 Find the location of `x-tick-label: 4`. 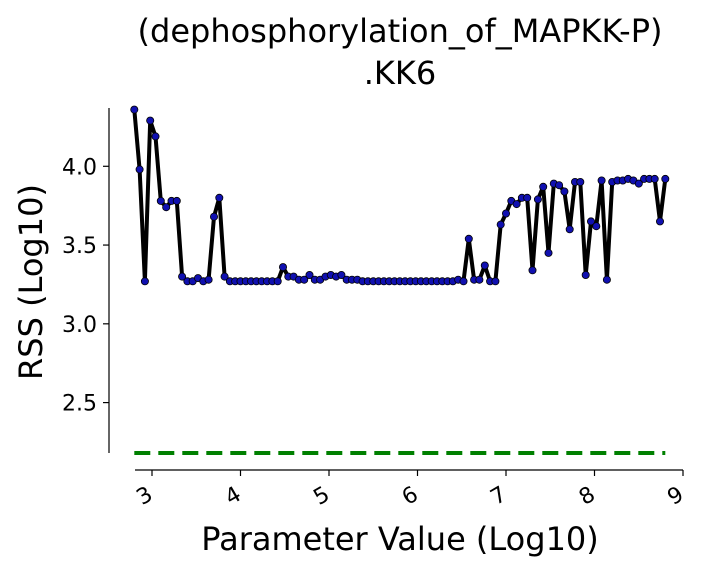

x-tick-label: 4 is located at coordinates (233, 496).